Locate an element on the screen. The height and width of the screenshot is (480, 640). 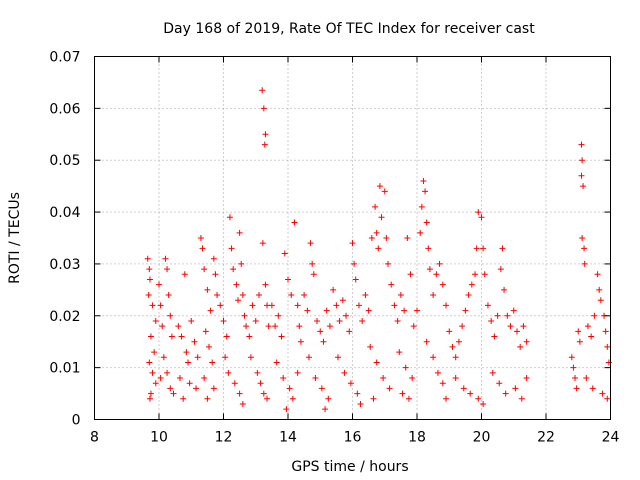
x-tick-label: 22 is located at coordinates (546, 438).